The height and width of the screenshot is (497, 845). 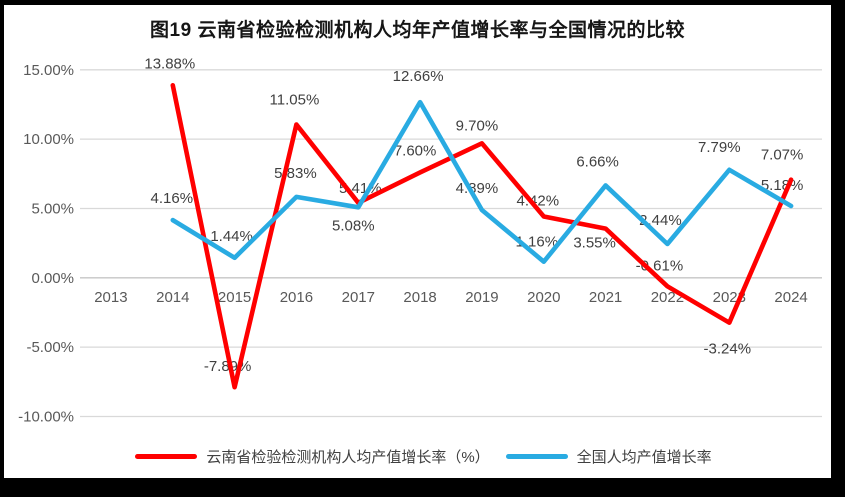 What do you see at coordinates (52, 278) in the screenshot?
I see `y-axis-tick-label: 0.00%` at bounding box center [52, 278].